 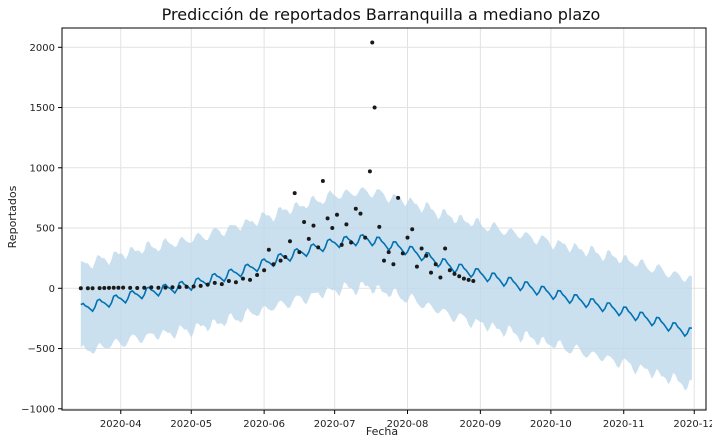 I want to click on y-axis-label: Reportados, so click(x=12, y=216).